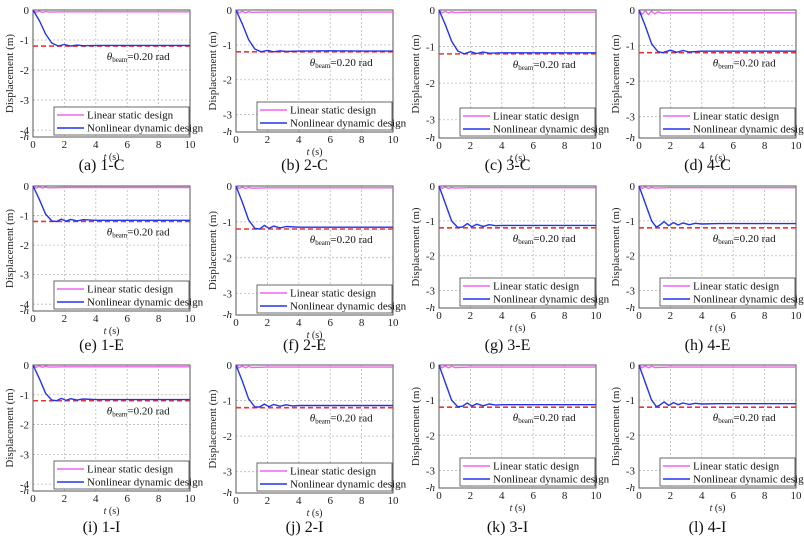 This screenshot has height=543, width=804. What do you see at coordinates (707, 165) in the screenshot?
I see `panel-caption: (d) 4-C` at bounding box center [707, 165].